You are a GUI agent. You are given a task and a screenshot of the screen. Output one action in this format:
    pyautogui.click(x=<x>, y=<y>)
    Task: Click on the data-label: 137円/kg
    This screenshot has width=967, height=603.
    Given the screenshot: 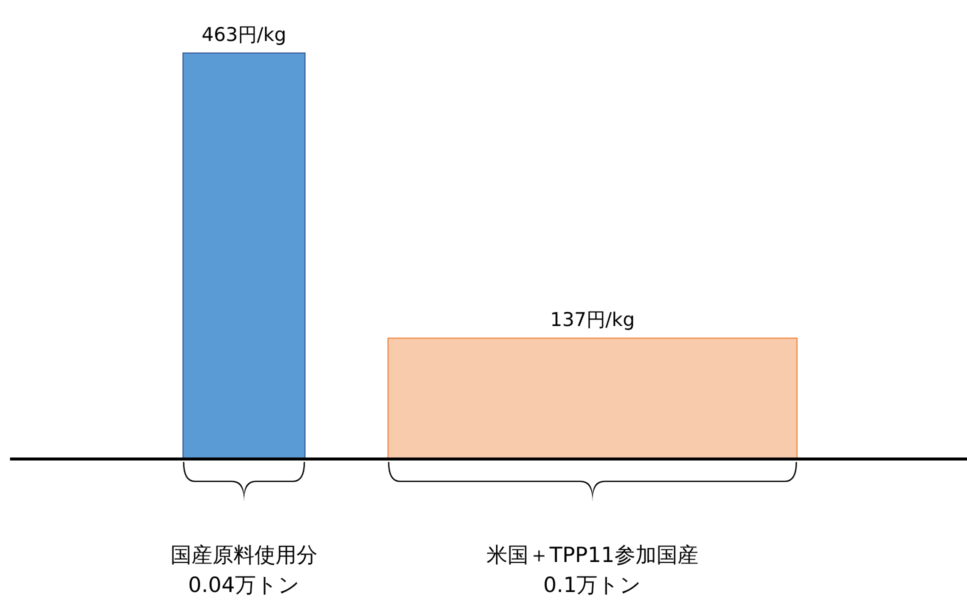 What is the action you would take?
    pyautogui.click(x=592, y=320)
    